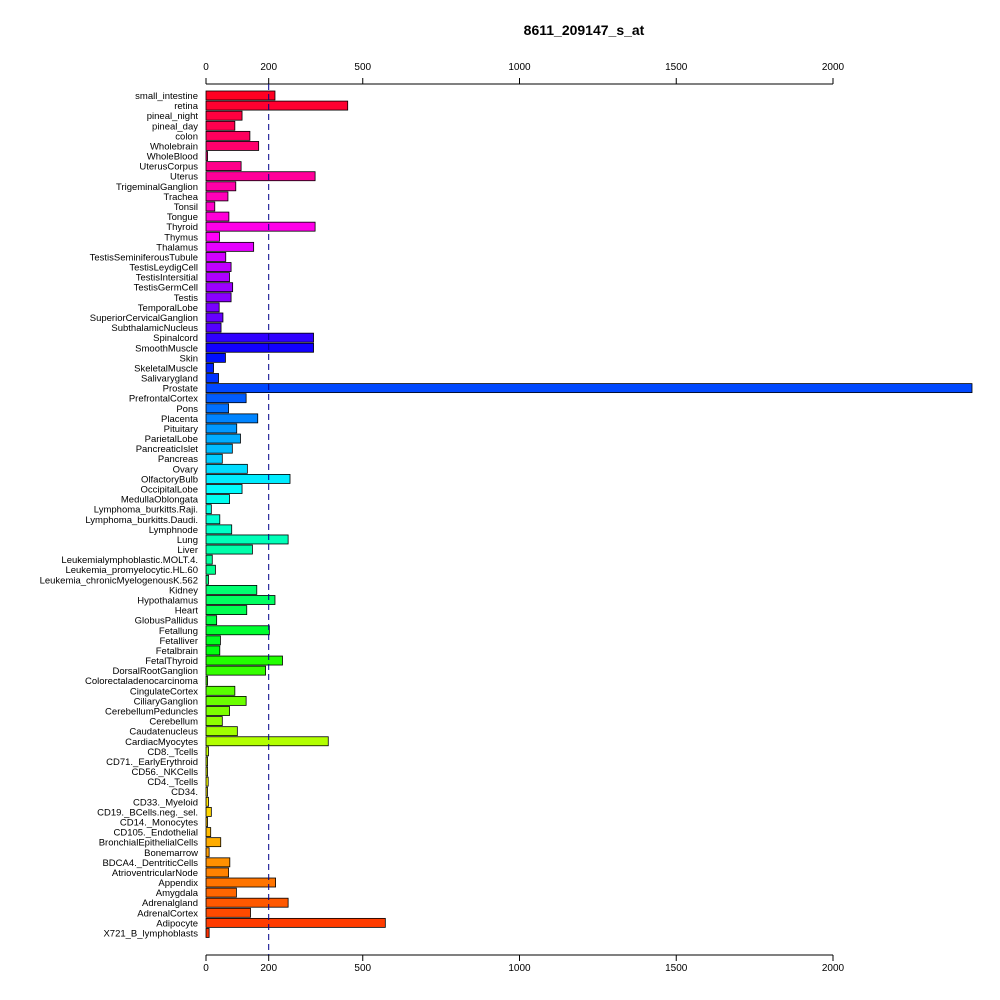  What do you see at coordinates (141, 520) in the screenshot?
I see `category-label: Lymphoma_burkitts.Daudi.` at bounding box center [141, 520].